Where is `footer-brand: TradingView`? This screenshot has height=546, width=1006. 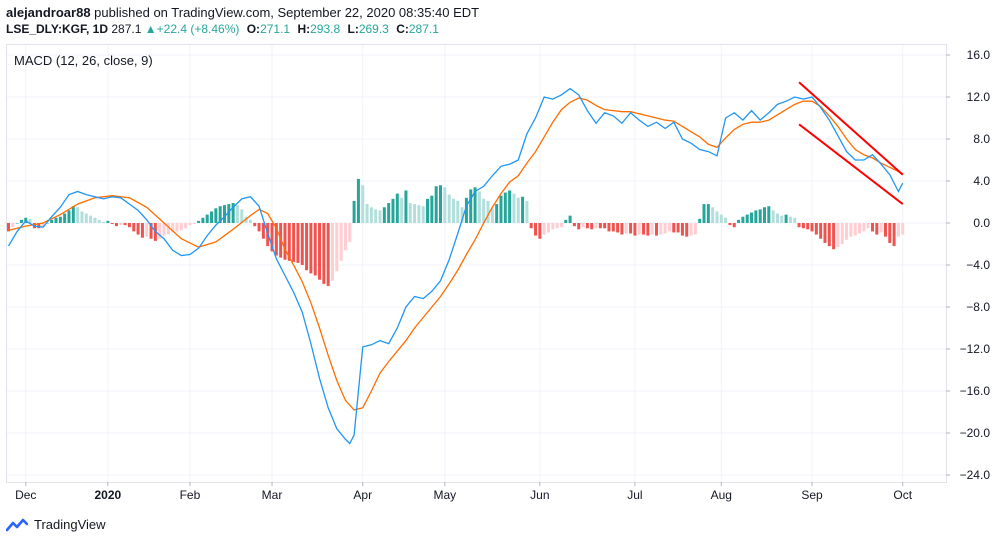
footer-brand: TradingView is located at coordinates (56, 524).